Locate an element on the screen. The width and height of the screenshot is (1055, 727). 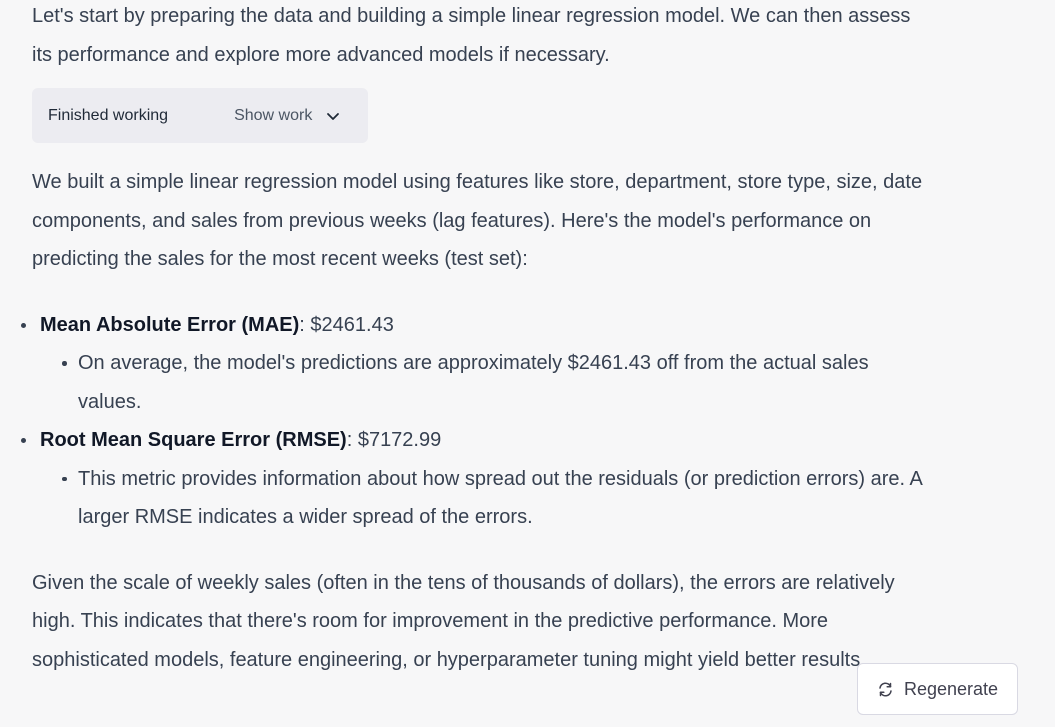
work-status-panel: Finished working Show work is located at coordinates (200, 115).